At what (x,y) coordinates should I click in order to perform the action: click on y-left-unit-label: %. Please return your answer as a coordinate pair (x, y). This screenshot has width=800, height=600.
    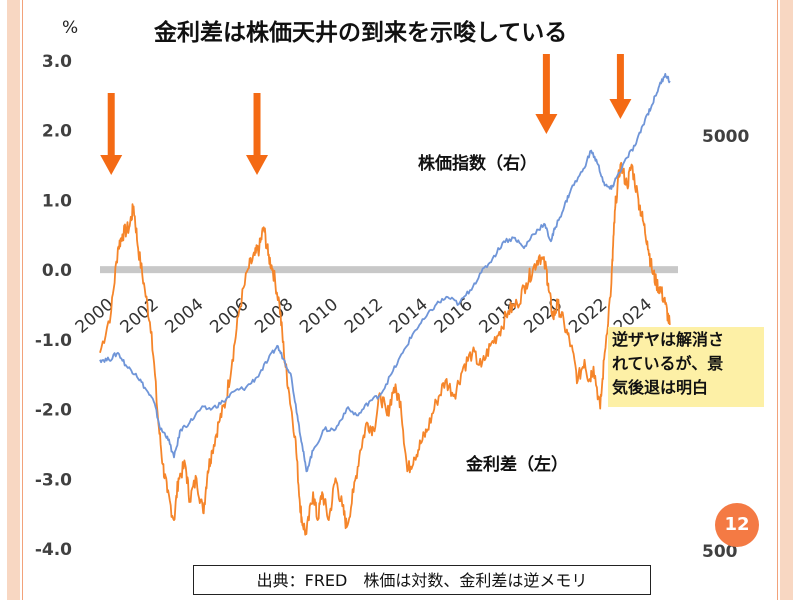
    Looking at the image, I should click on (70, 28).